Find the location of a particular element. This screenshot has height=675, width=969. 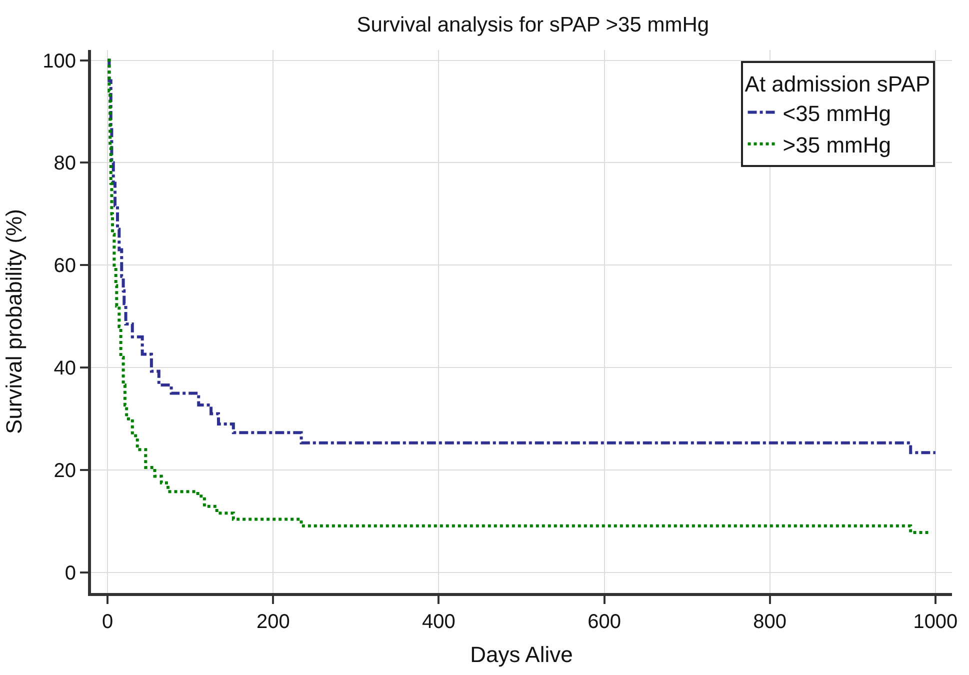

x-tick-label: 0 is located at coordinates (108, 622).